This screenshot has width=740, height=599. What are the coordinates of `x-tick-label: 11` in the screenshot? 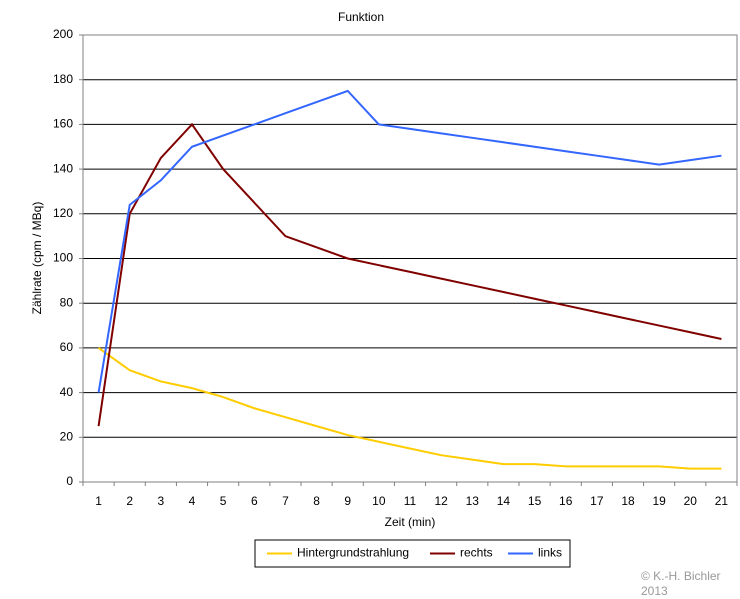 It's located at (410, 501).